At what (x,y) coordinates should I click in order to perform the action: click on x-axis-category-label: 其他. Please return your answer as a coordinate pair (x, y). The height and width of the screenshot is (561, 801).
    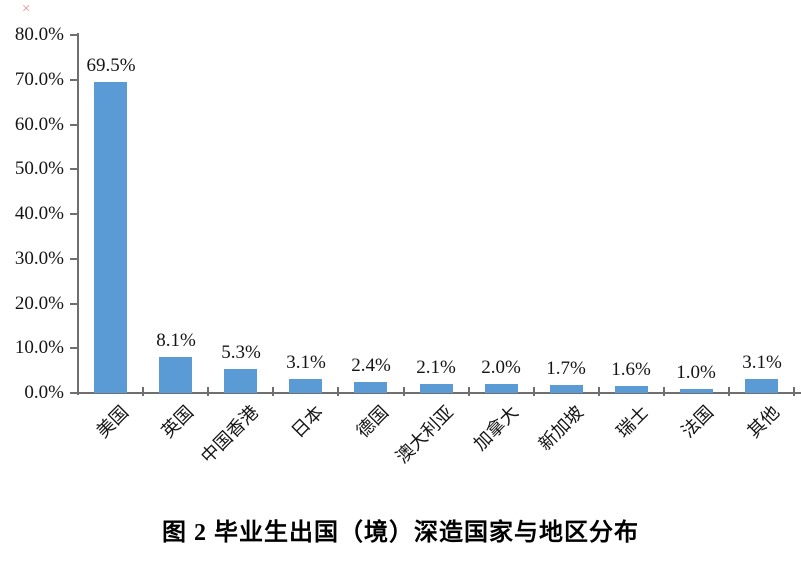
    Looking at the image, I should click on (763, 422).